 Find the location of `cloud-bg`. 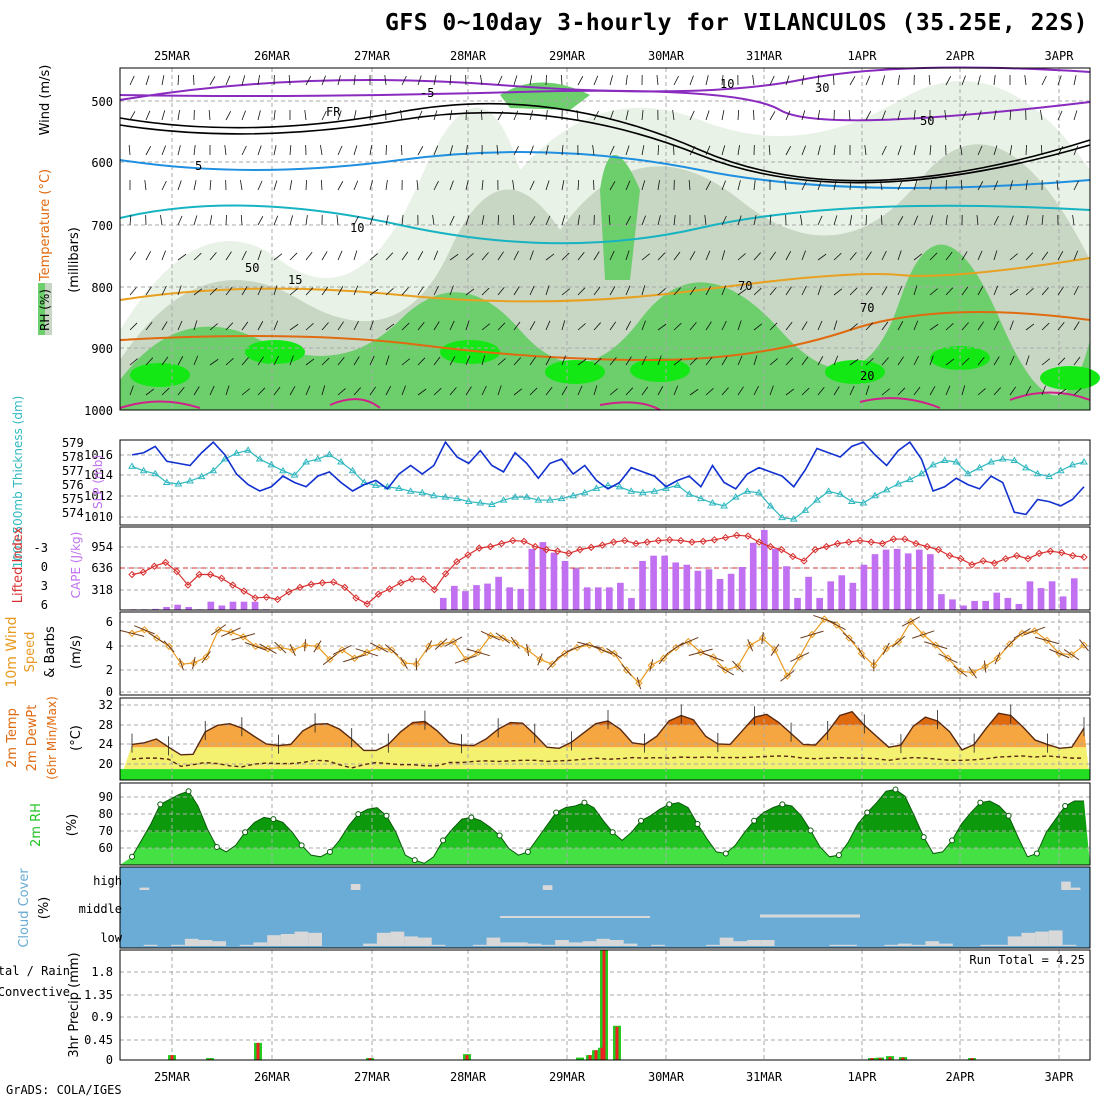

cloud-bg is located at coordinates (605, 907).